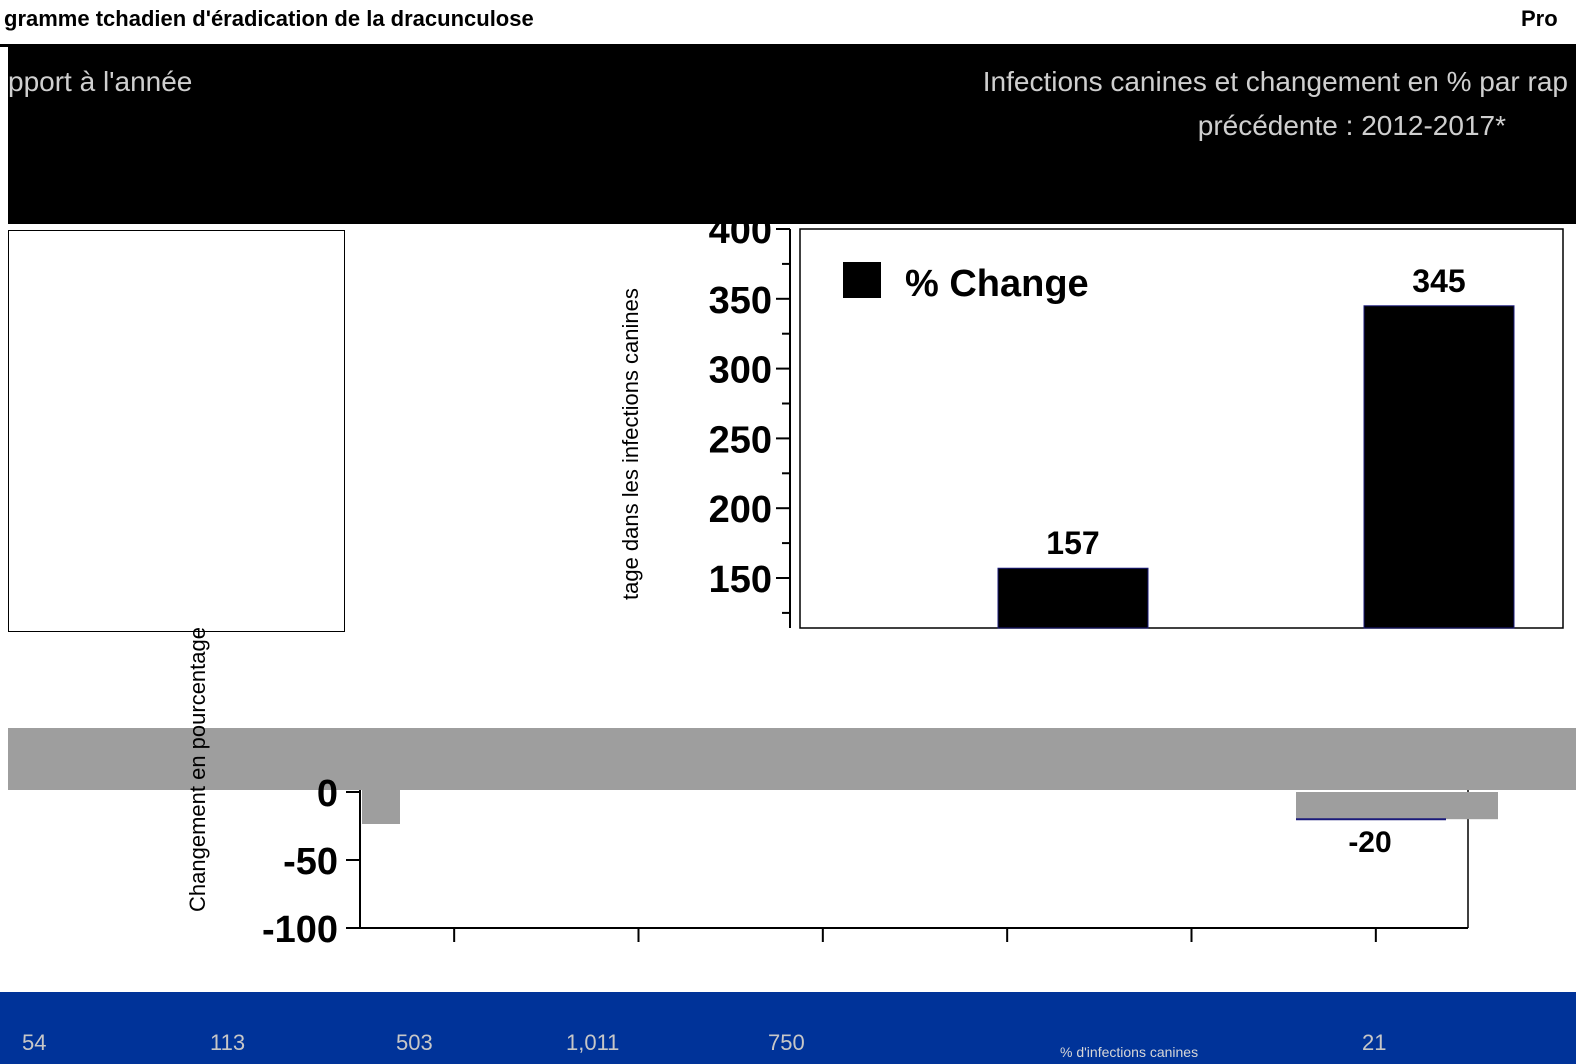 The height and width of the screenshot is (1064, 1576). What do you see at coordinates (34, 1042) in the screenshot?
I see `bottom-value: 54` at bounding box center [34, 1042].